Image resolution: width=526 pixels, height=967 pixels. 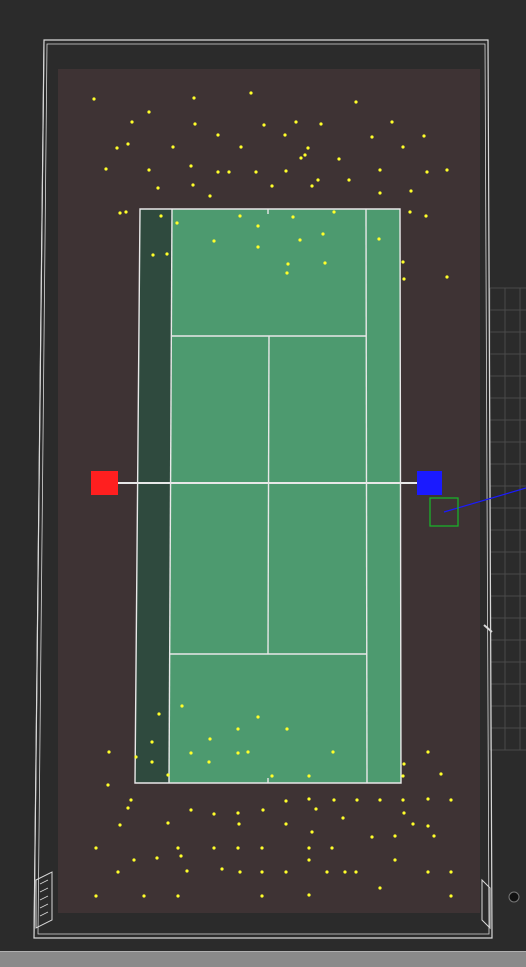 What do you see at coordinates (263, 959) in the screenshot?
I see `status-bar` at bounding box center [263, 959].